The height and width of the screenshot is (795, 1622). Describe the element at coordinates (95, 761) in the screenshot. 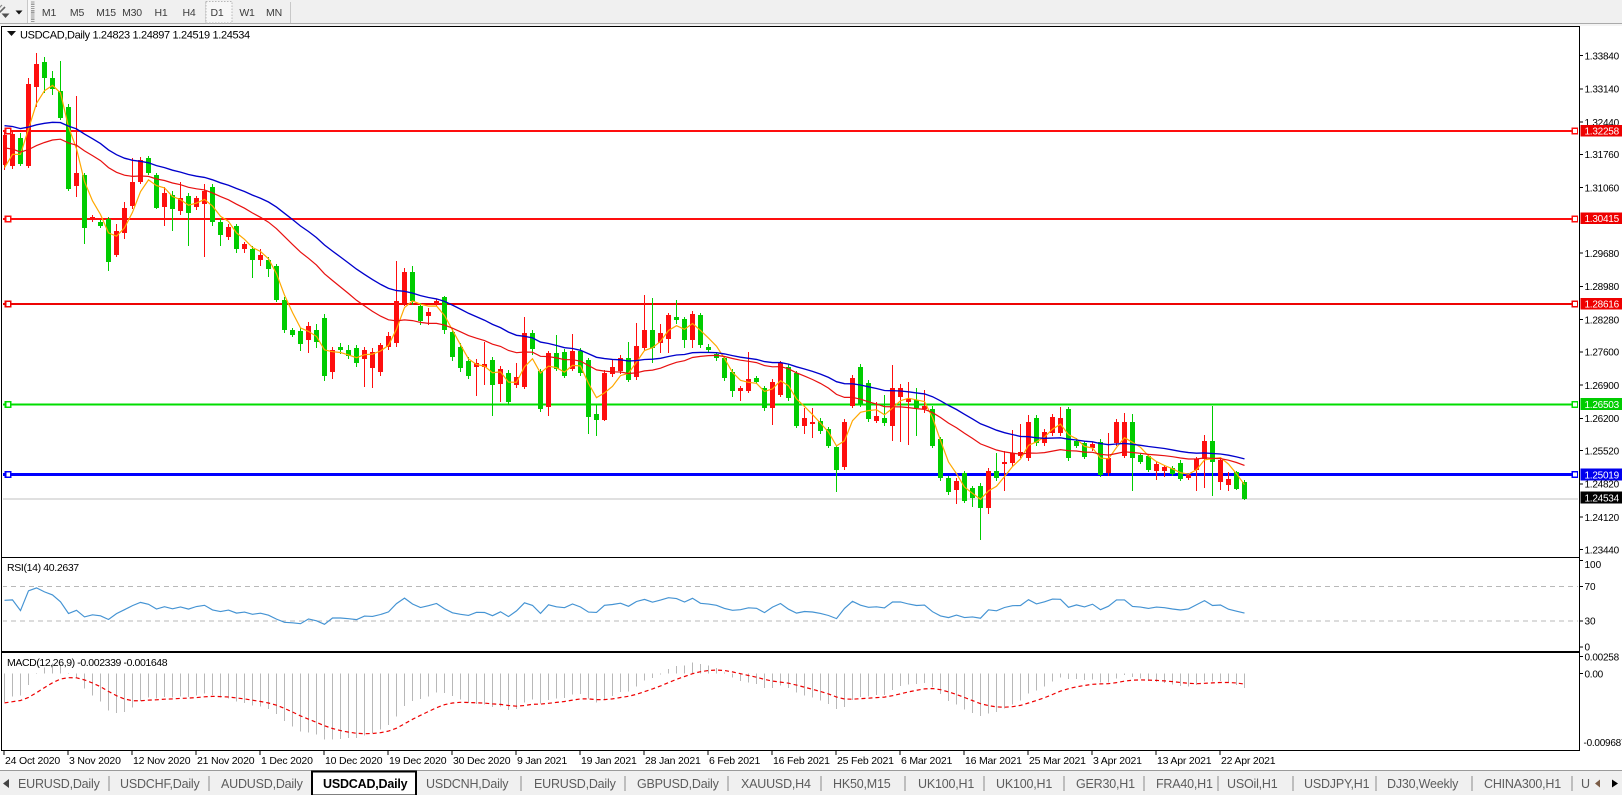

I see `svg-text: 3 Nov 2020` at that location.